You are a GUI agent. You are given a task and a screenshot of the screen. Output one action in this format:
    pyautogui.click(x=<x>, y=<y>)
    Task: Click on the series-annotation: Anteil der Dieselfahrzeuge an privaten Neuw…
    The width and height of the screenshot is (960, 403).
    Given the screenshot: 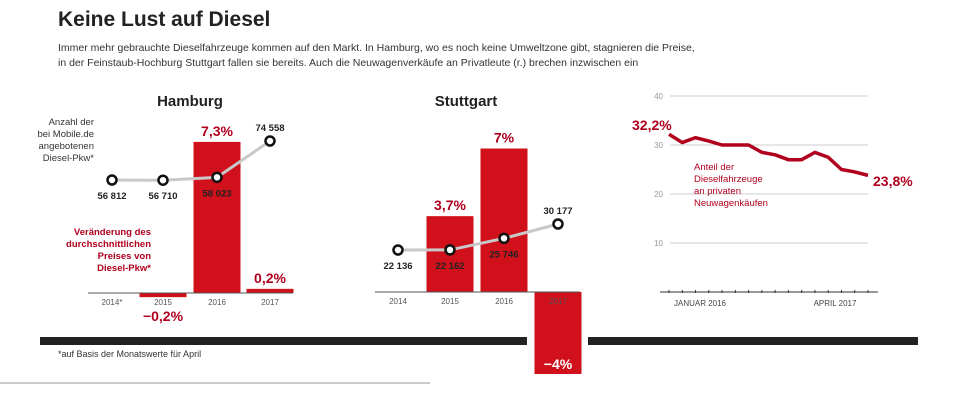 What is the action you would take?
    pyautogui.click(x=731, y=185)
    